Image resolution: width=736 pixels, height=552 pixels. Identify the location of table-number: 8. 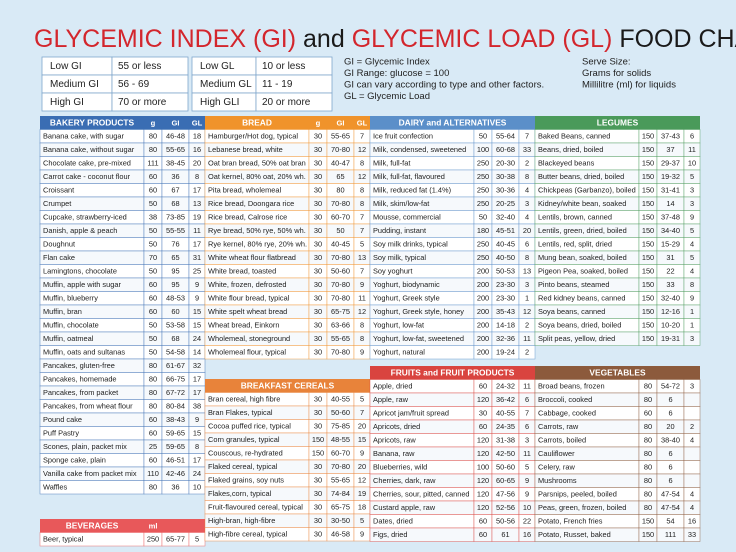
(362, 190).